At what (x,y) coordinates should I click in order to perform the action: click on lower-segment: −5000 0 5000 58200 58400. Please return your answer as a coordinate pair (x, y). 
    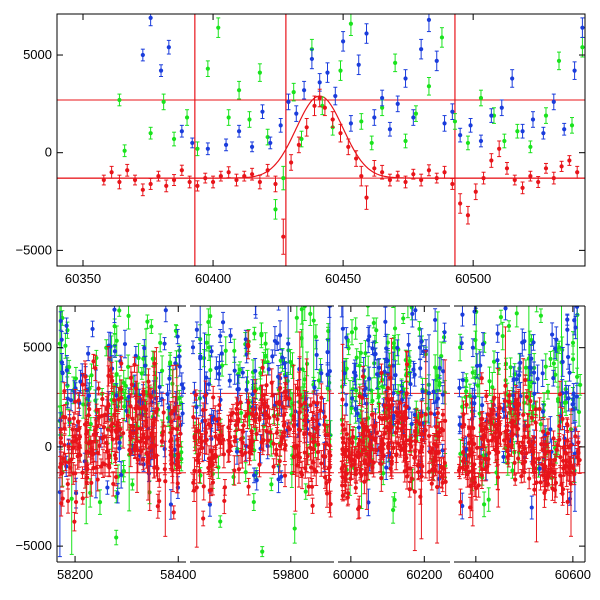
    Looking at the image, I should click on (105, 443).